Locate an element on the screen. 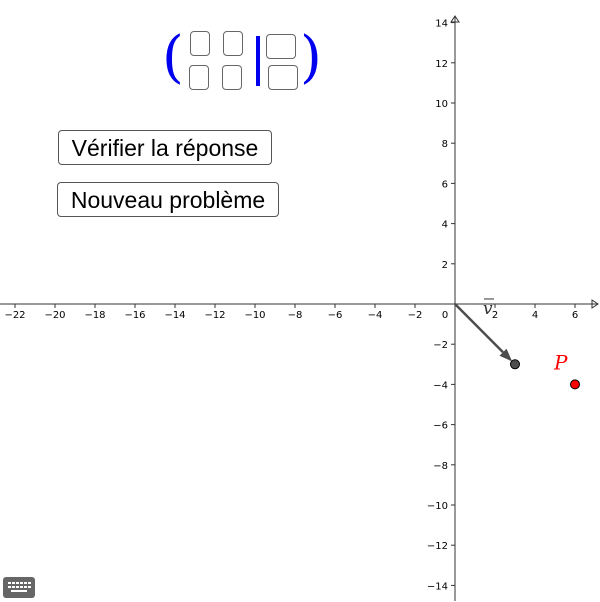  x-tick-label: −12 is located at coordinates (214, 315).